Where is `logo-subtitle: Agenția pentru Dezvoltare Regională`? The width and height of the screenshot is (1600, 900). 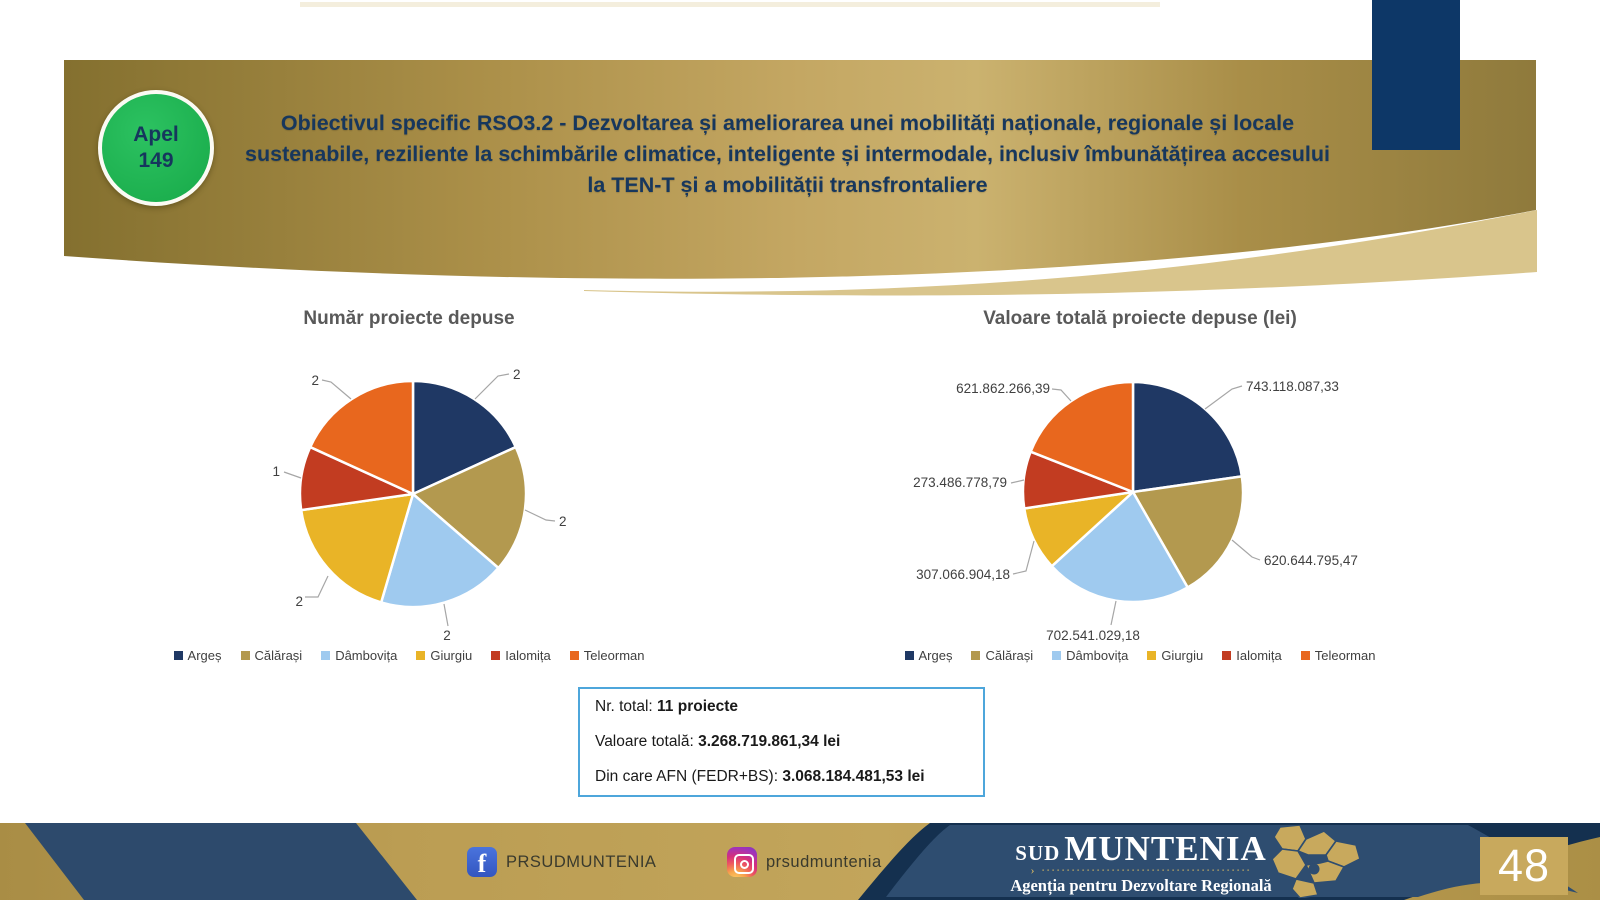 logo-subtitle: Agenția pentru Dezvoltare Regională is located at coordinates (1141, 885).